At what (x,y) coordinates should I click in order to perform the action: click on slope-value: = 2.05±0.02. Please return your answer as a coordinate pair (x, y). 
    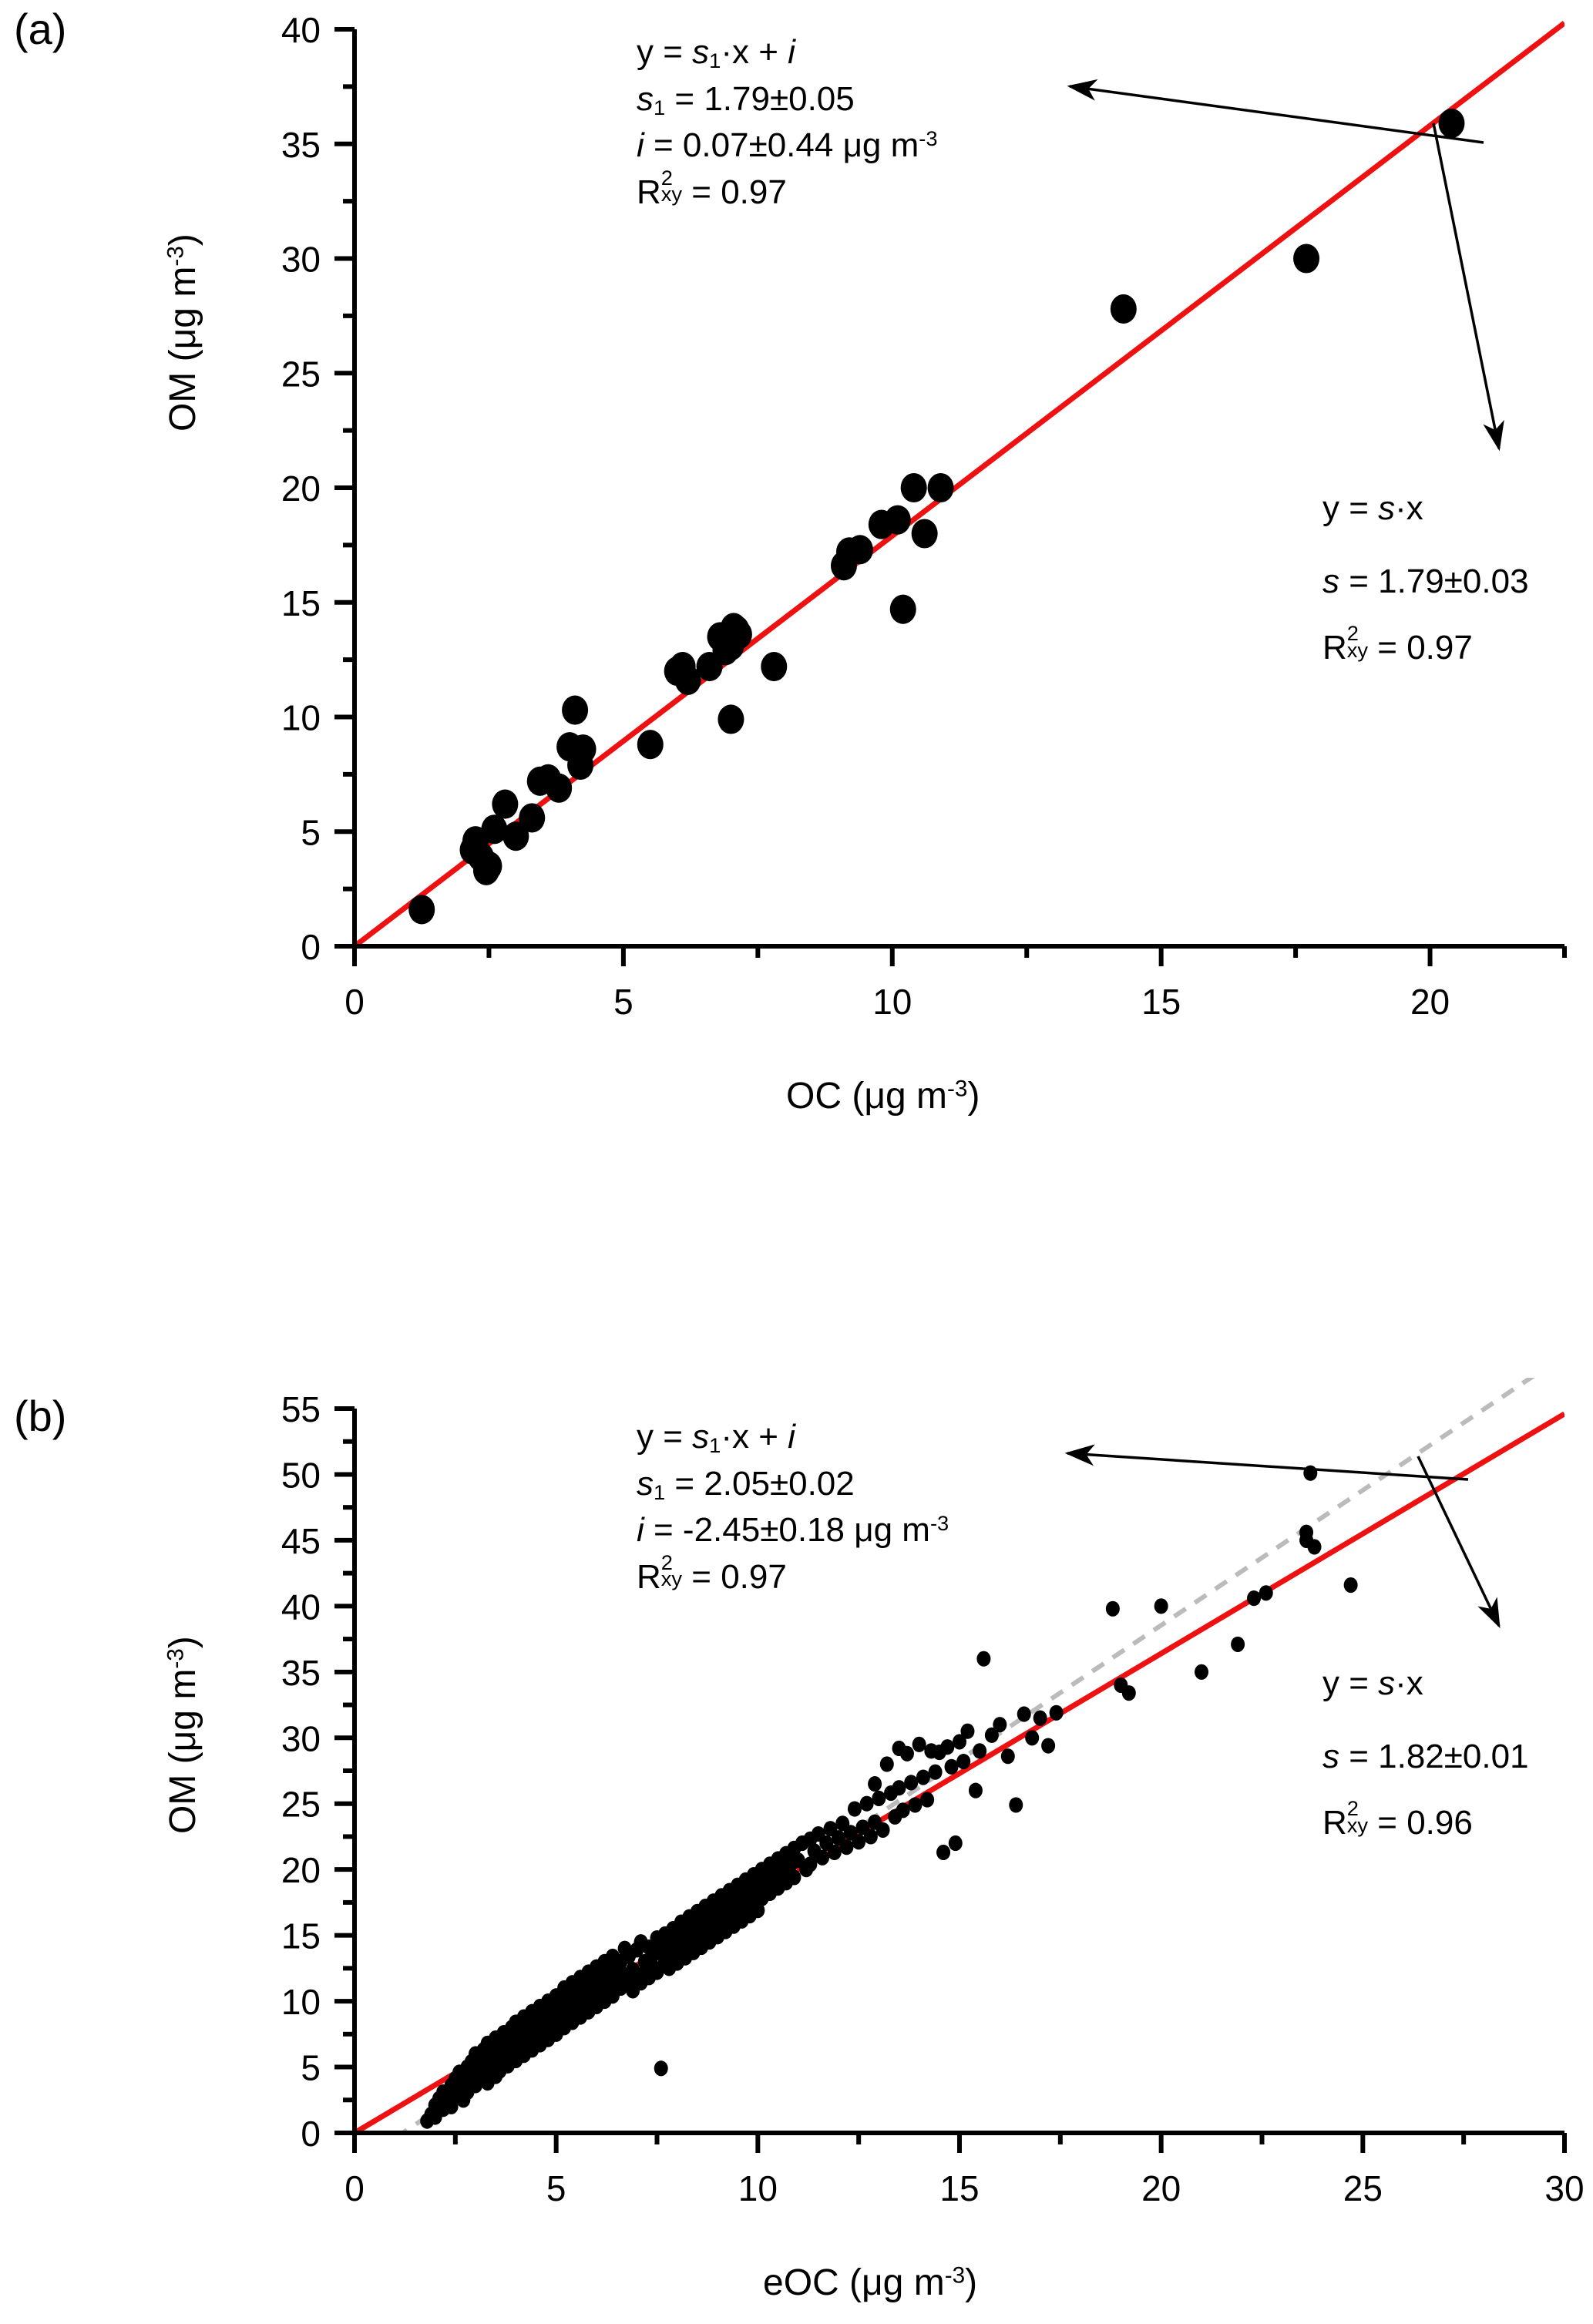
    Looking at the image, I should click on (760, 1483).